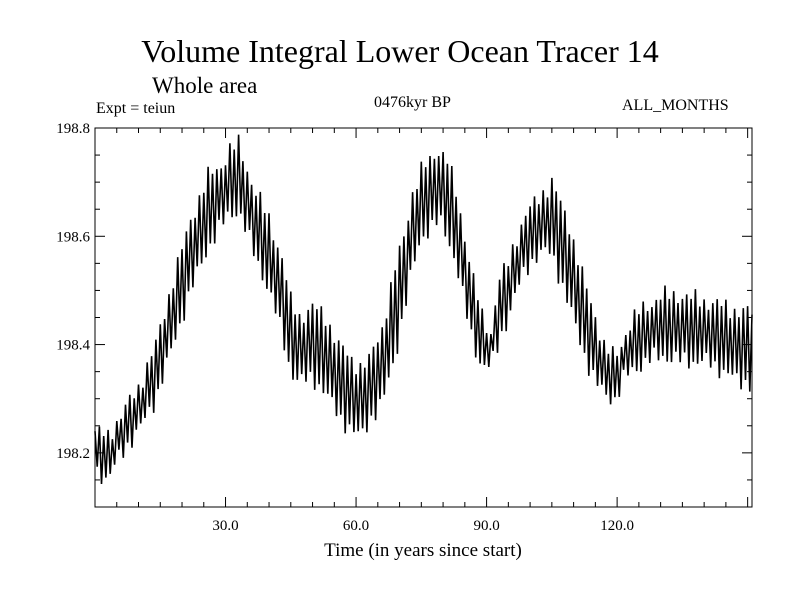  I want to click on y-tick-label: 198.4, so click(73, 346).